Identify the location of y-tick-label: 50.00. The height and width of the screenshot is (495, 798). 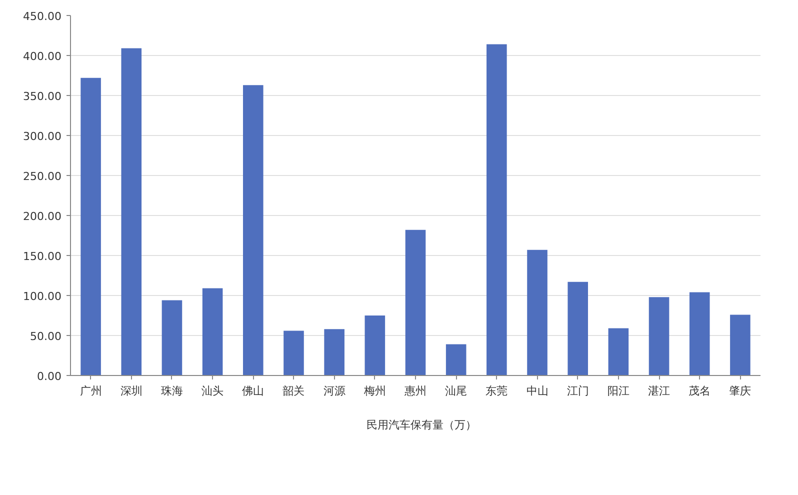
(46, 336).